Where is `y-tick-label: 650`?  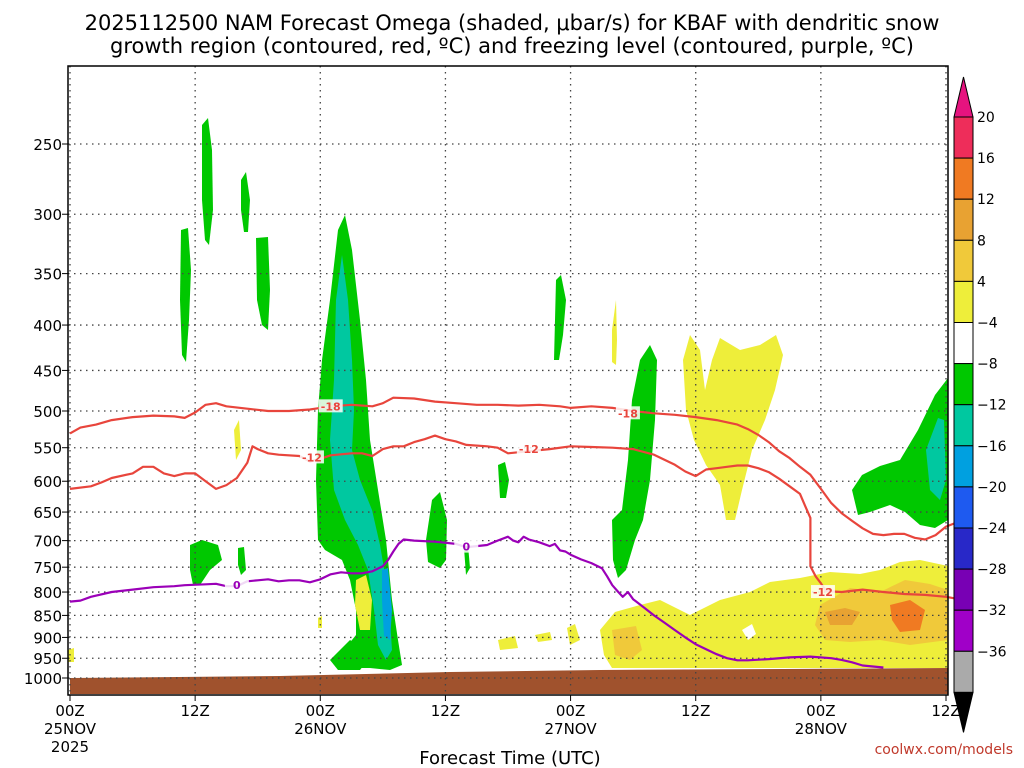 y-tick-label: 650 is located at coordinates (47, 513).